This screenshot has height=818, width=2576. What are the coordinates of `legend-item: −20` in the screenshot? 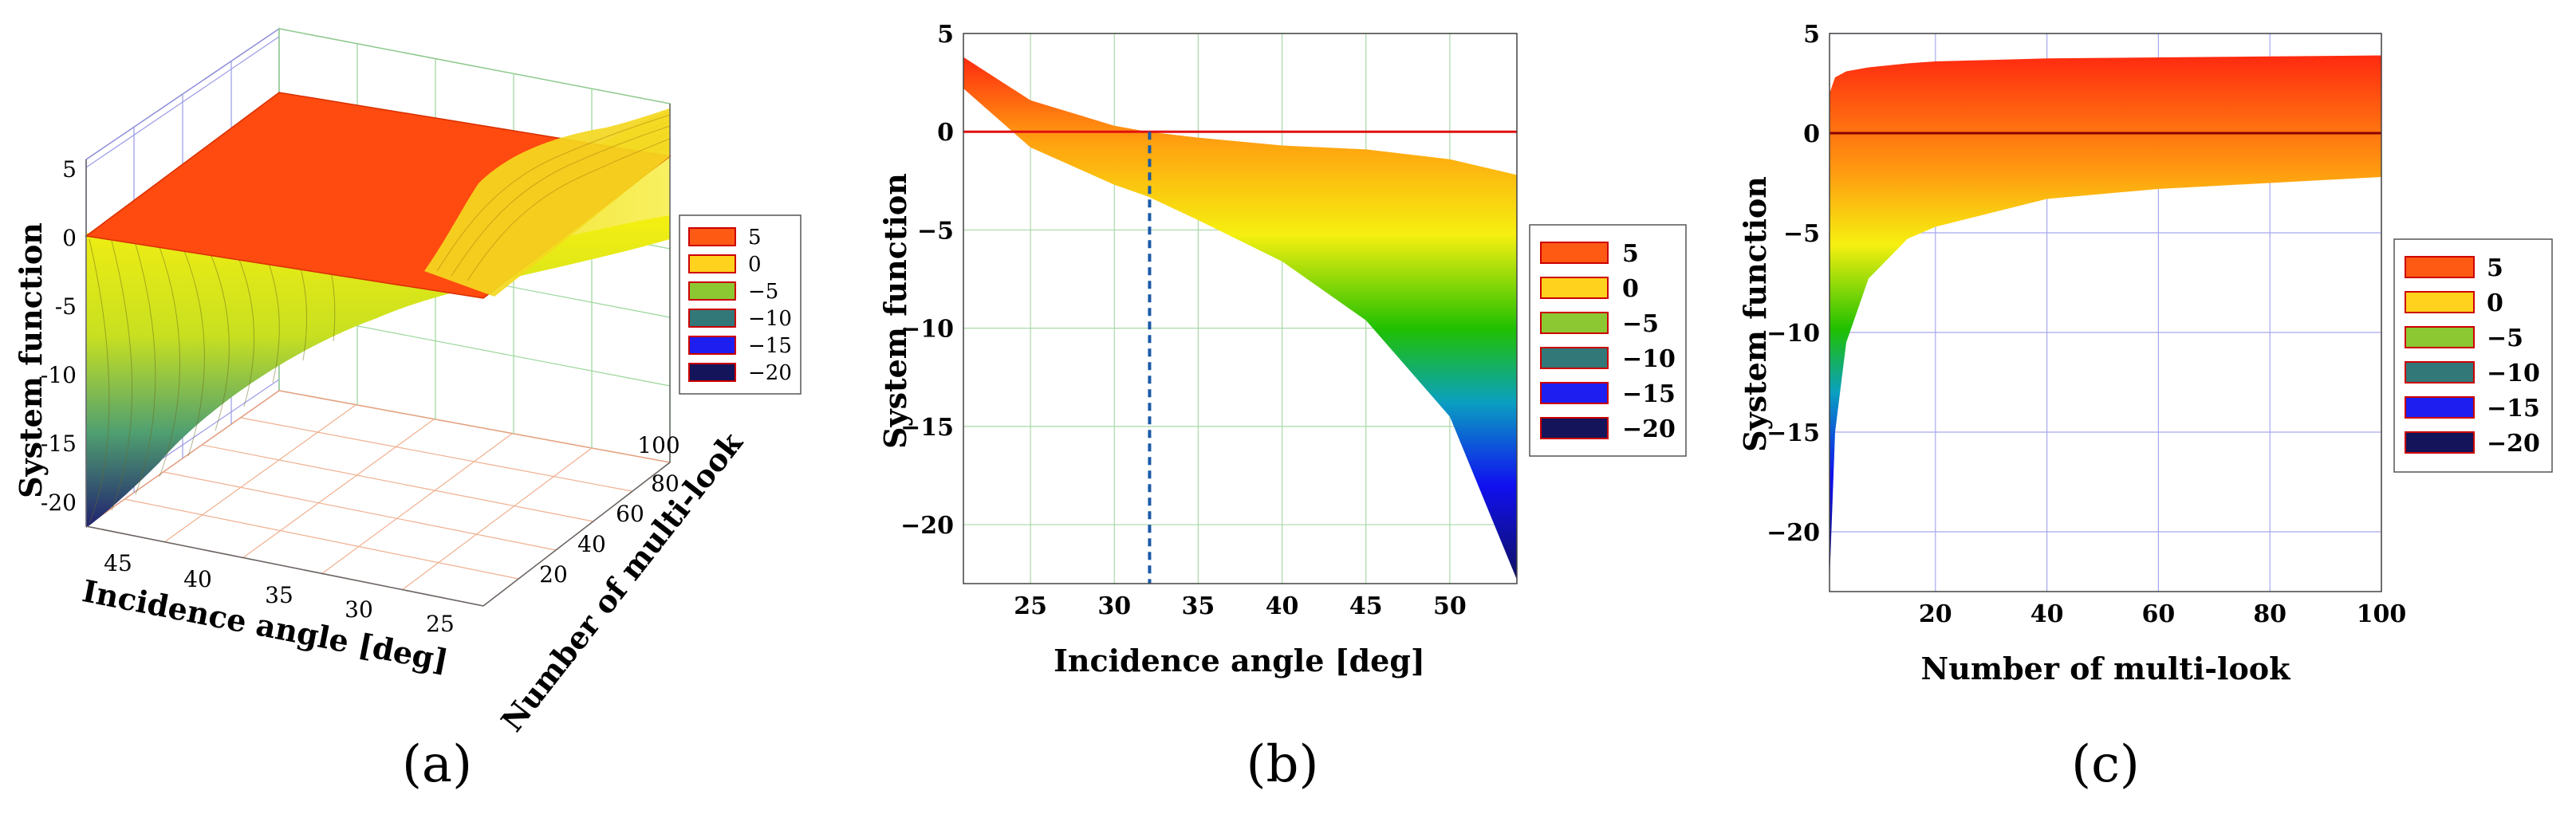 It's located at (2472, 444).